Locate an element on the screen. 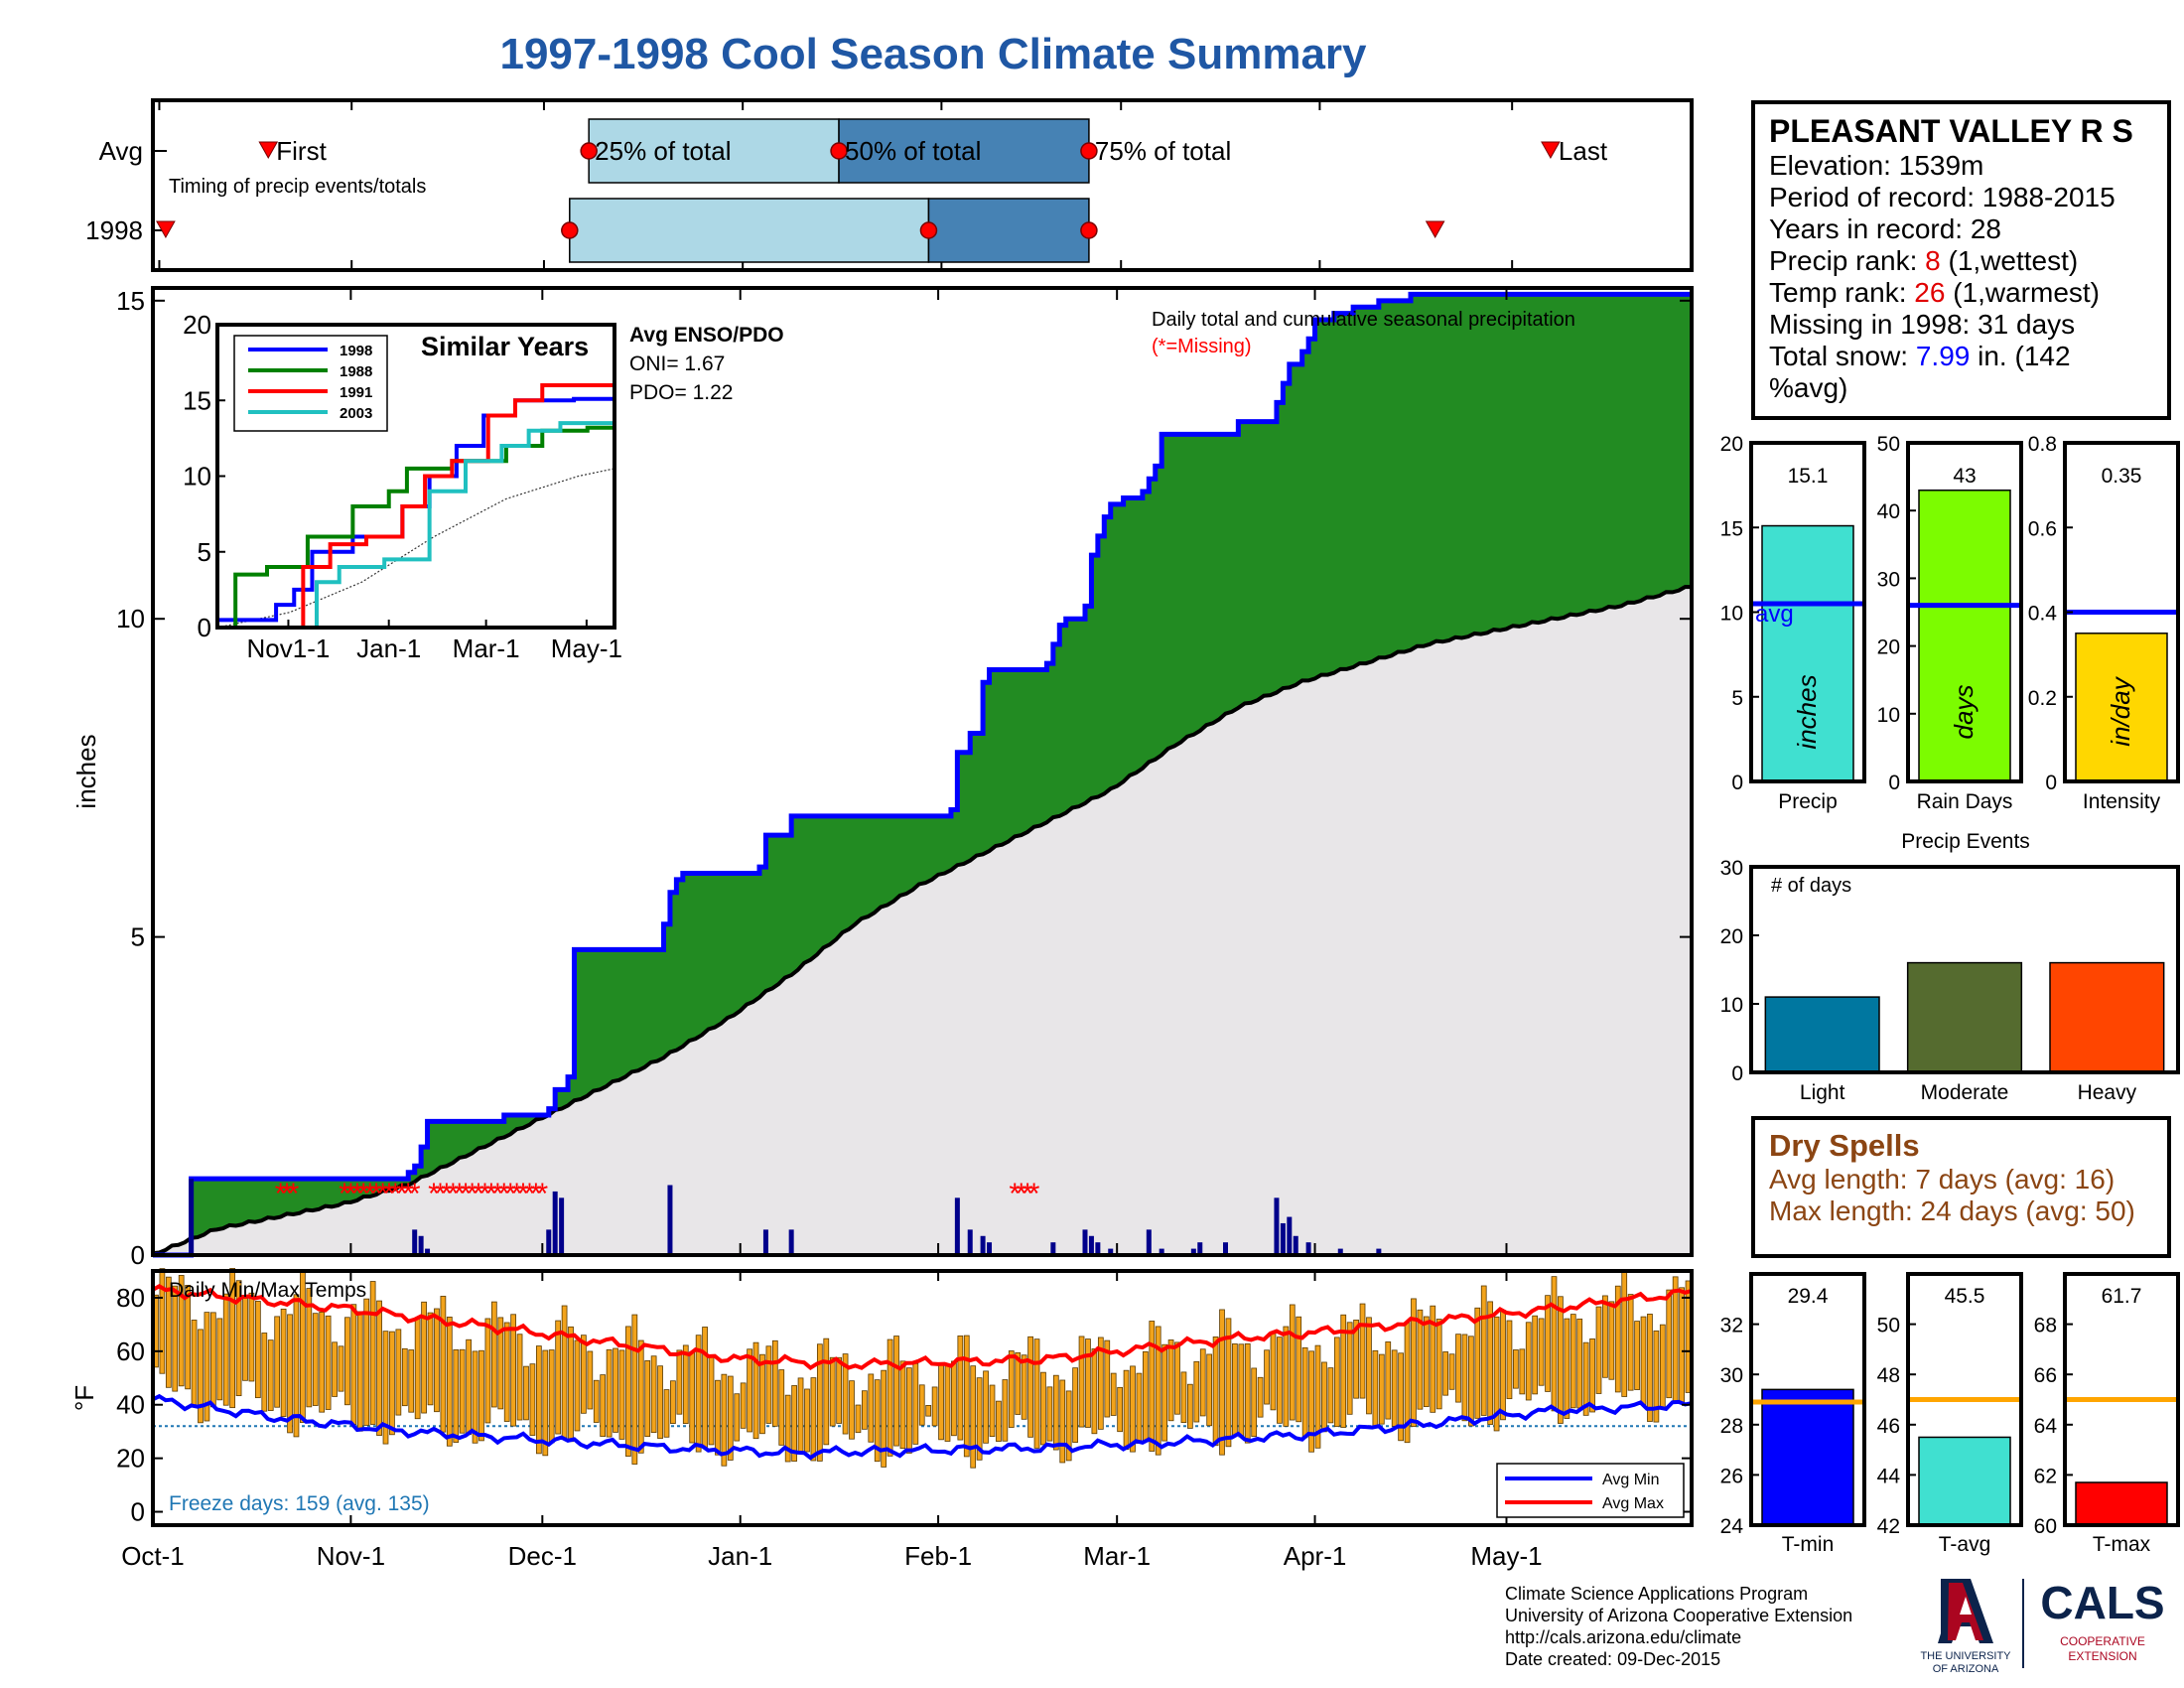  summary-ytick-label-precip-3: 15 is located at coordinates (1731, 528).